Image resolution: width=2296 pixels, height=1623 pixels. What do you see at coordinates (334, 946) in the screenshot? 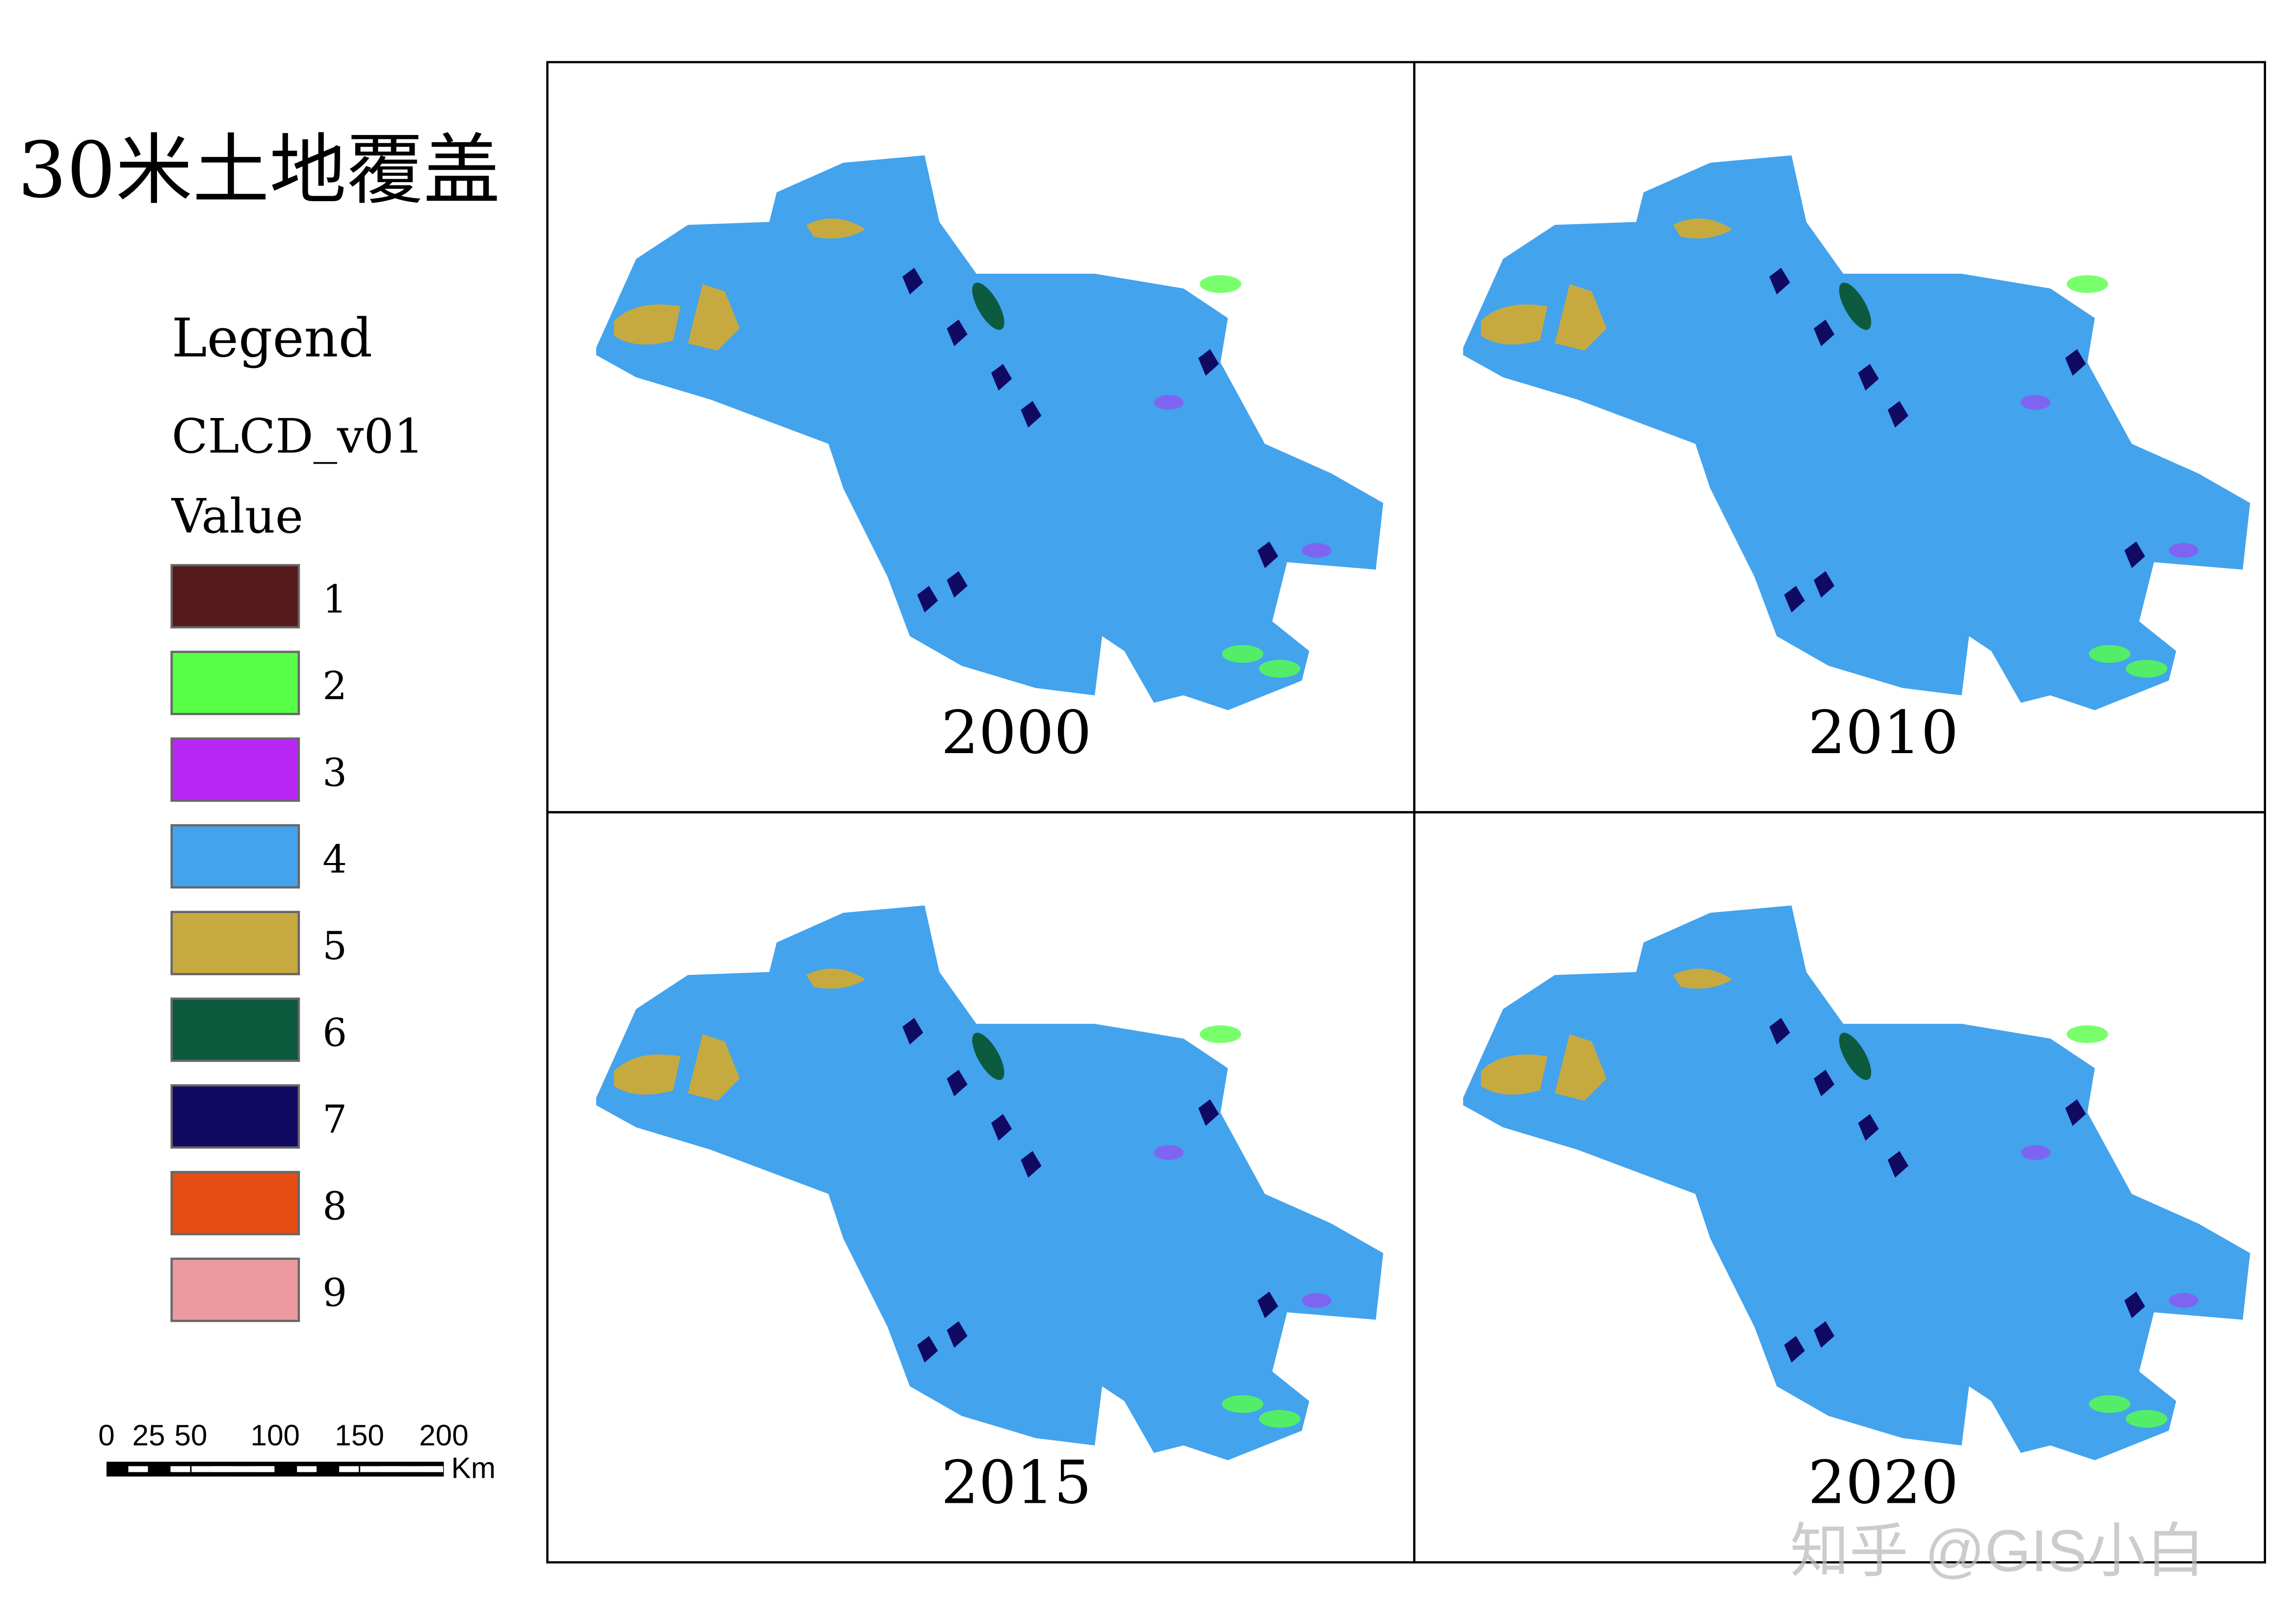
I see `legend-label: 5` at bounding box center [334, 946].